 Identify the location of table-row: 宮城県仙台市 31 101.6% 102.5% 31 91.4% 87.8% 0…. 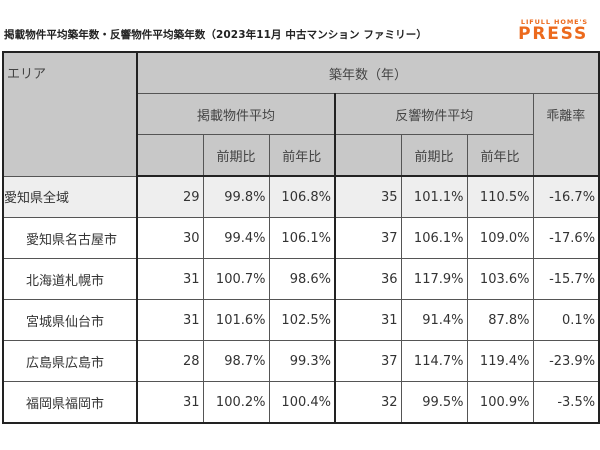
(301, 320).